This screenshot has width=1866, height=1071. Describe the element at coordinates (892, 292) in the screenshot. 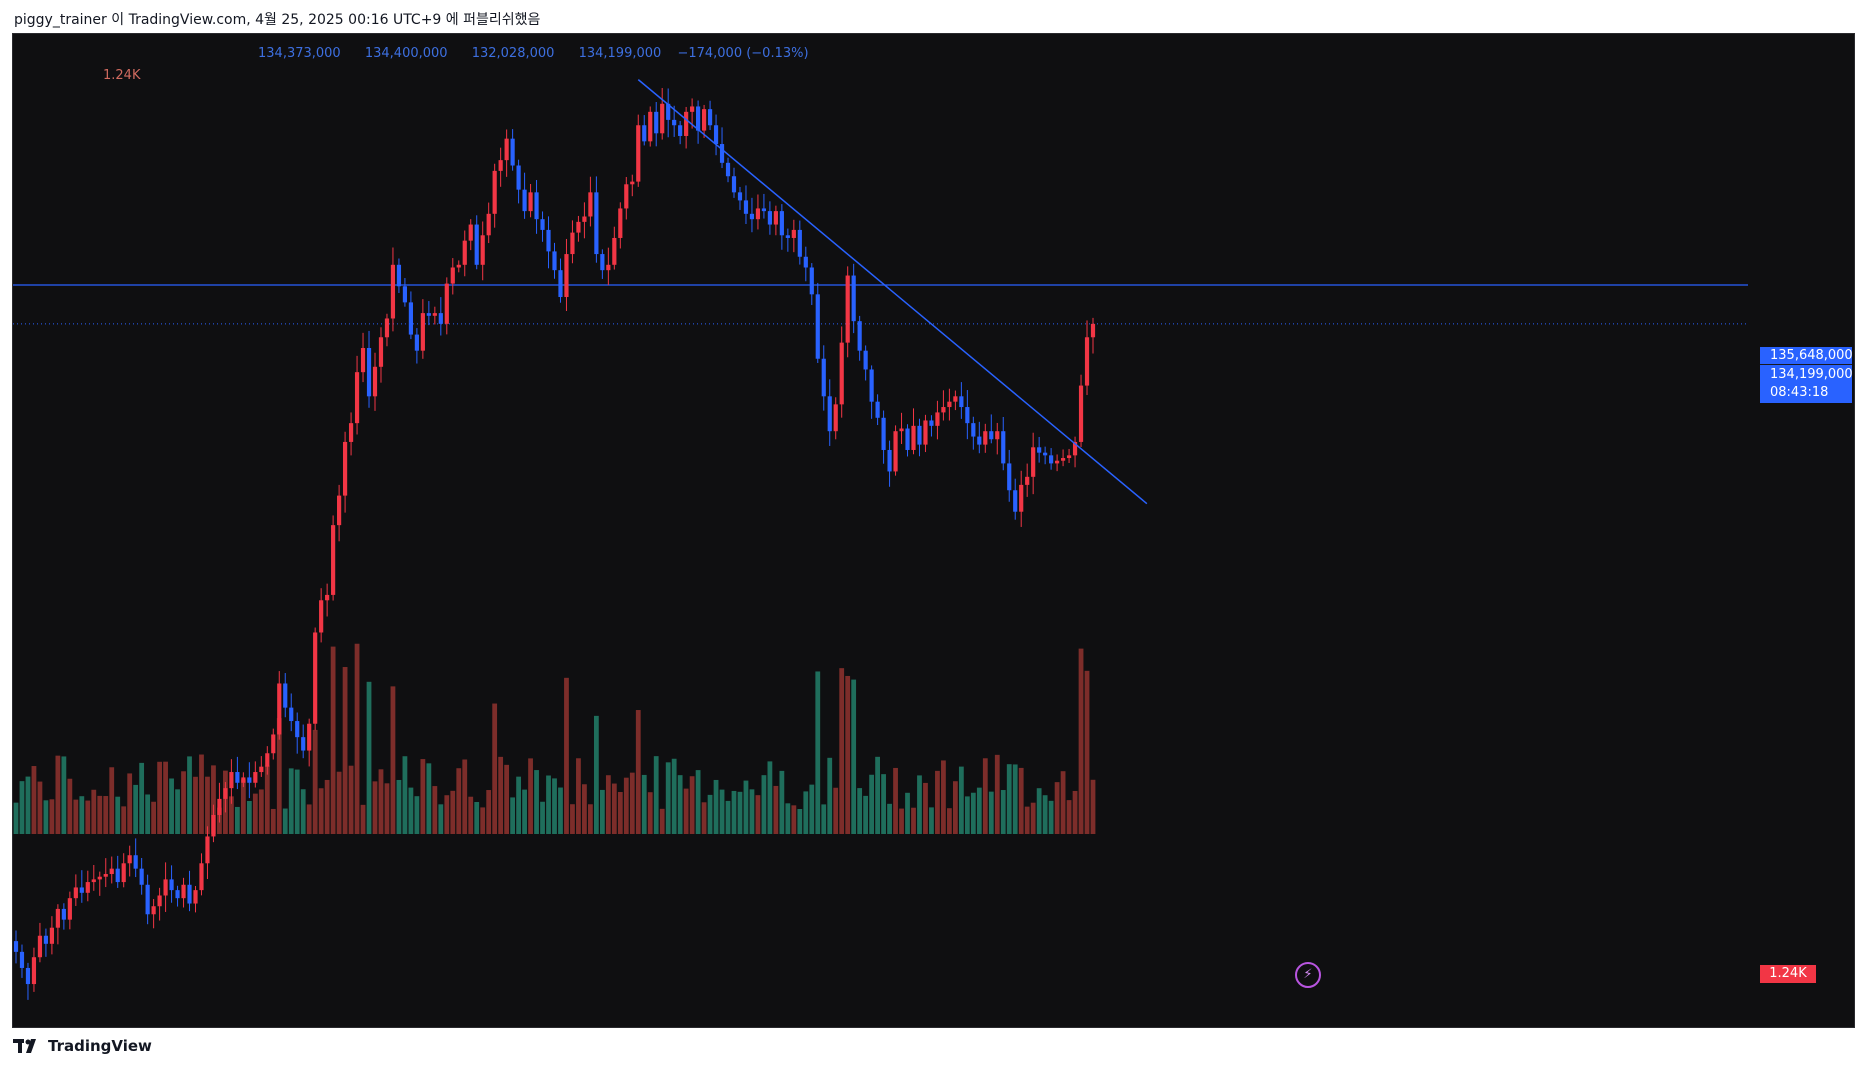

I see `trendline` at that location.